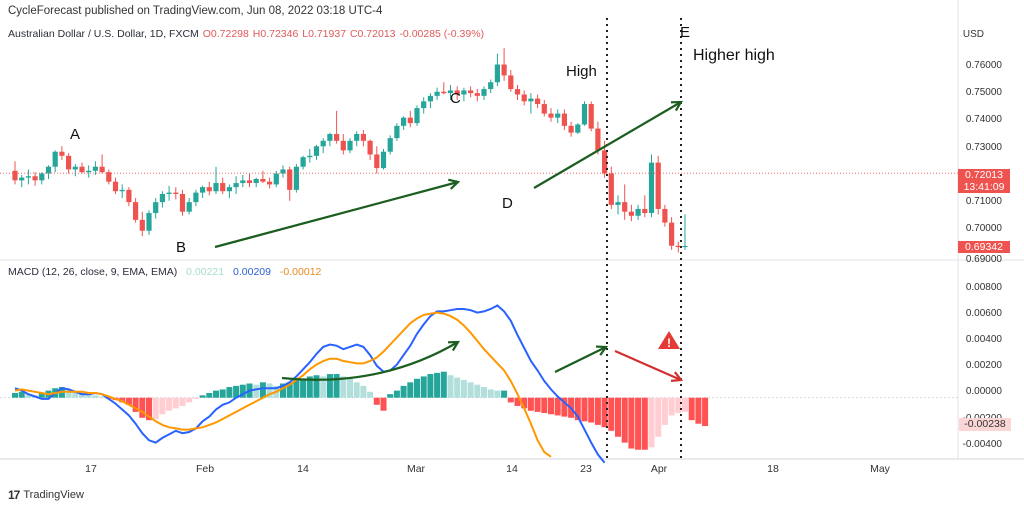 The image size is (1024, 509). I want to click on macd-tick: 0.00000, so click(983, 391).